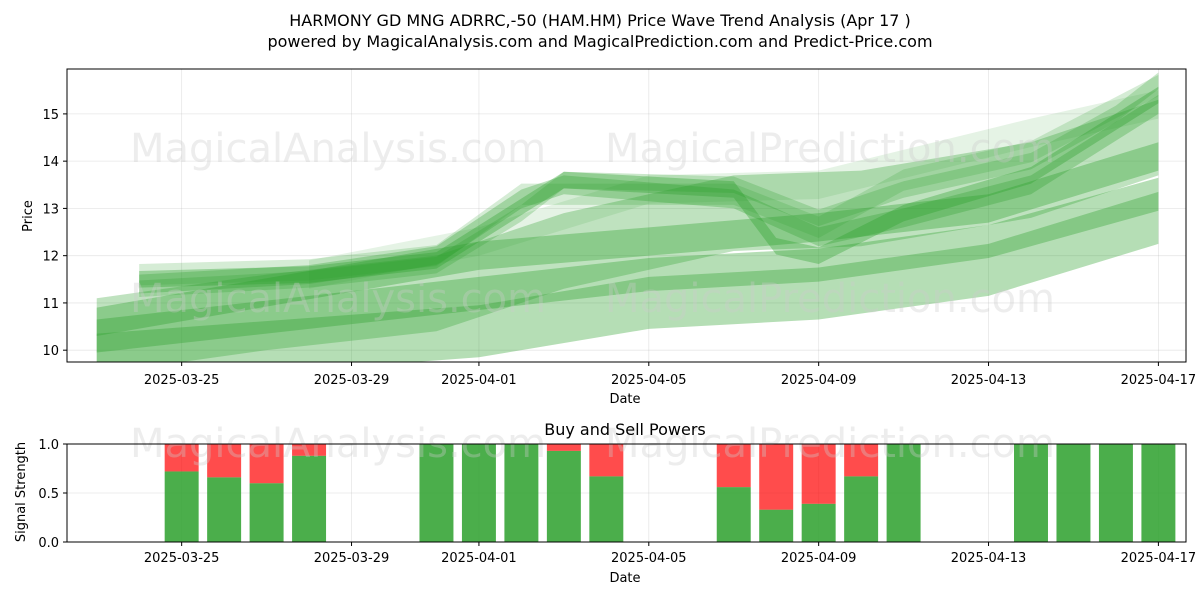 Image resolution: width=1200 pixels, height=600 pixels. Describe the element at coordinates (50, 209) in the screenshot. I see `top-y-tick-label: 13` at that location.